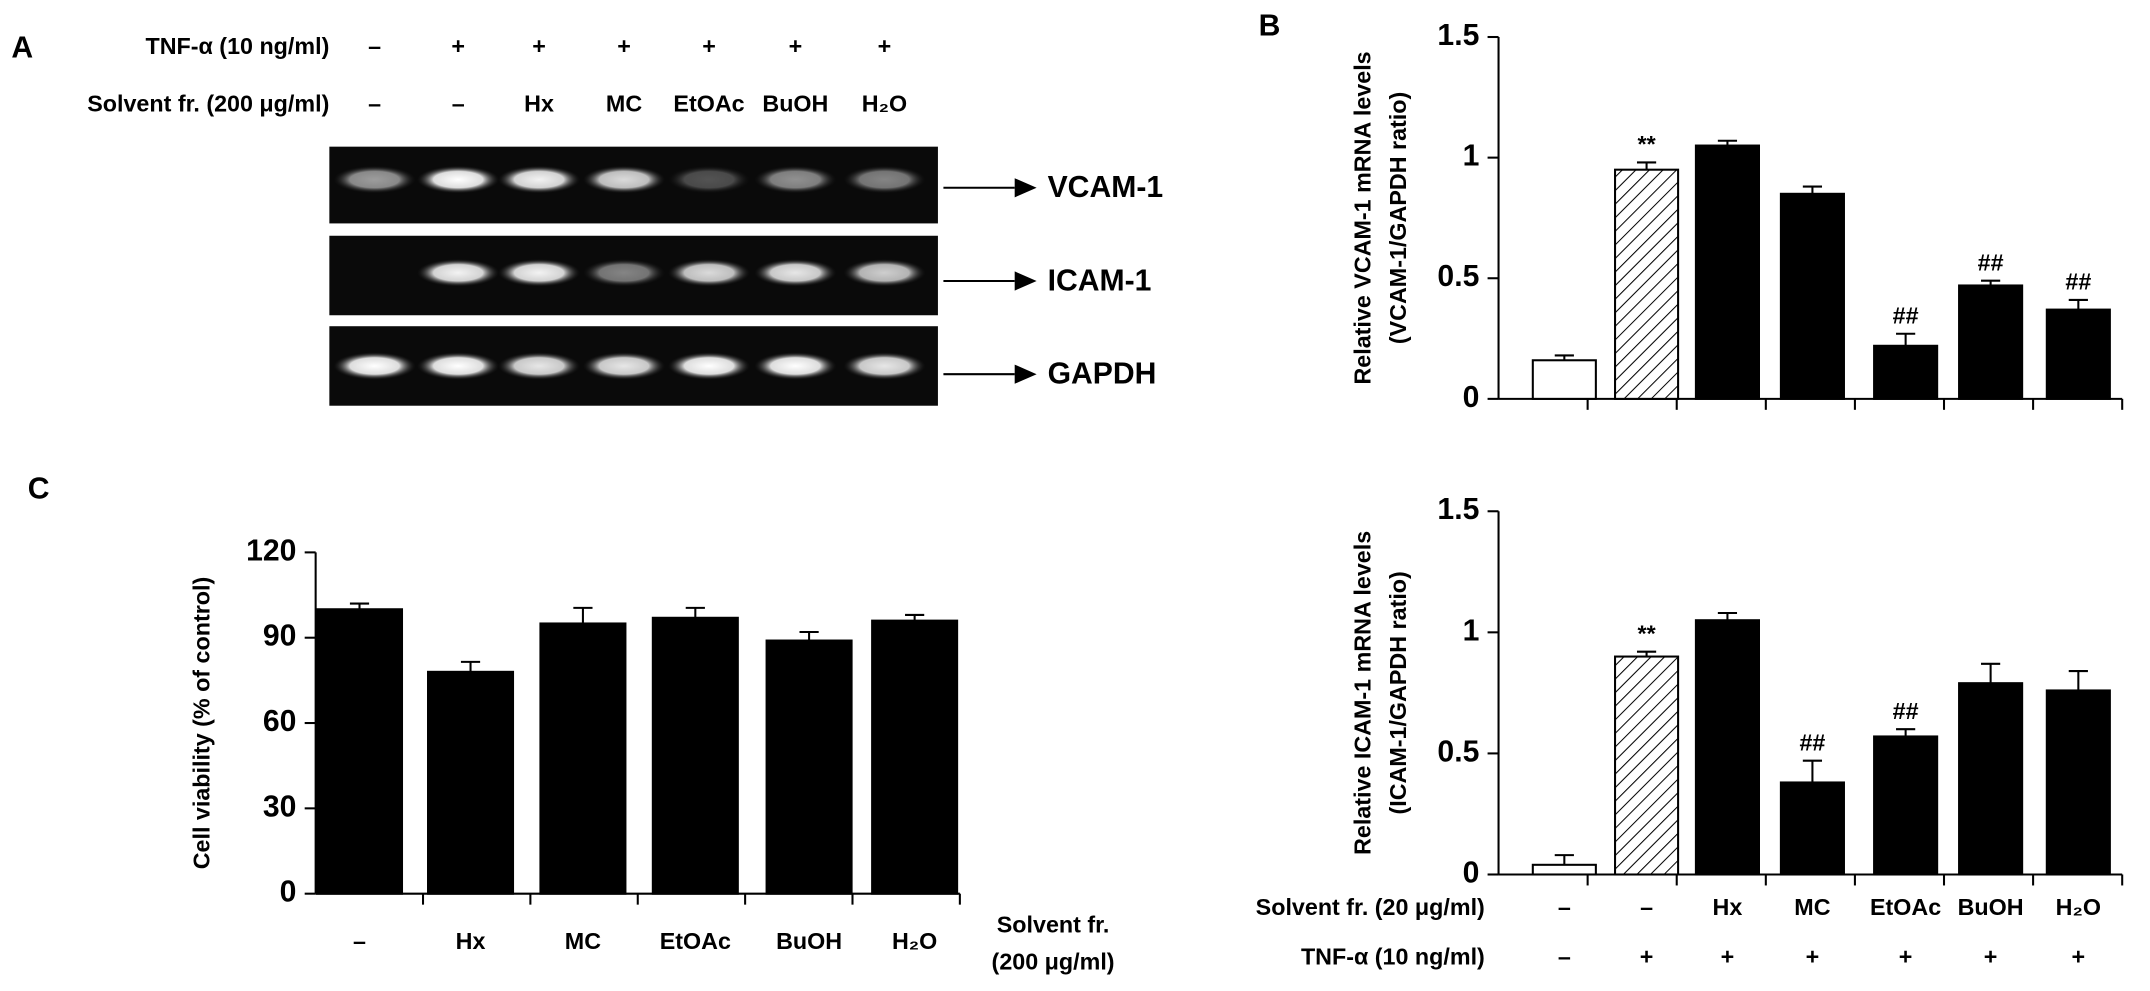  I want to click on condition-label: Solvent fr. (20 μg/ml), so click(1370, 907).